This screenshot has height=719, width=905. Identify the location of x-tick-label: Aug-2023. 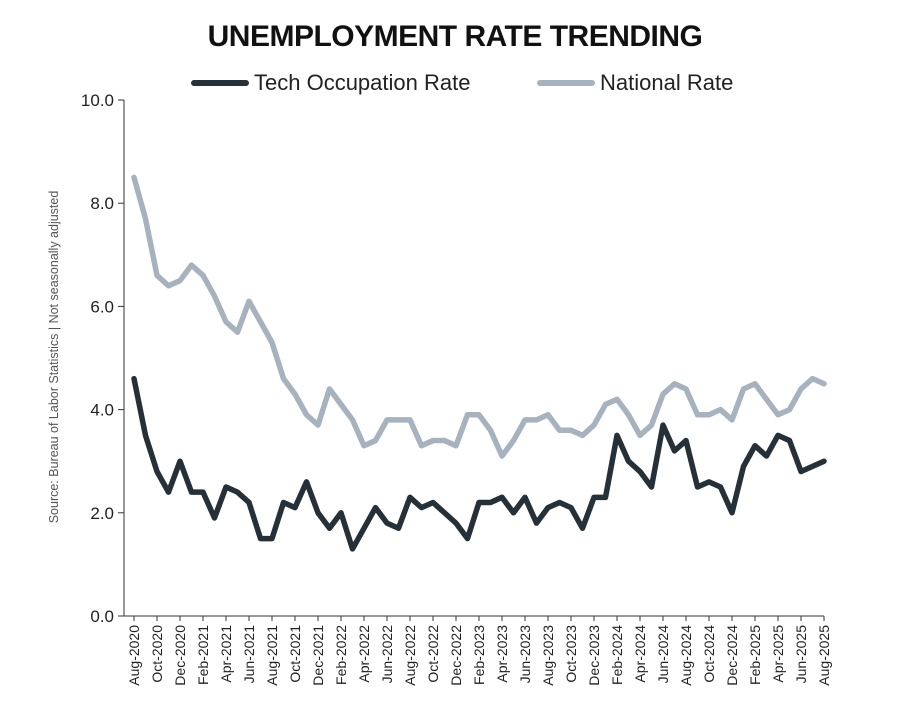
(548, 655).